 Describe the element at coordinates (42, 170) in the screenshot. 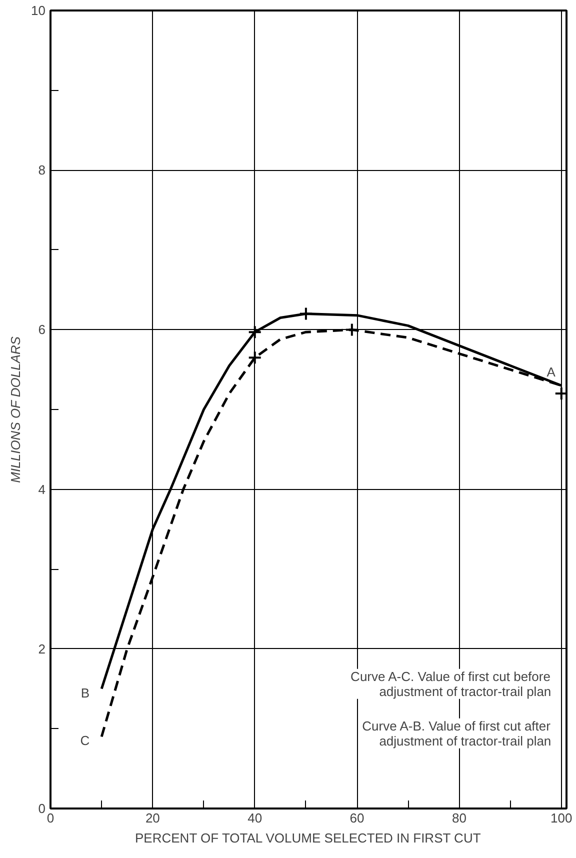

I see `y-tick-label: 8` at that location.